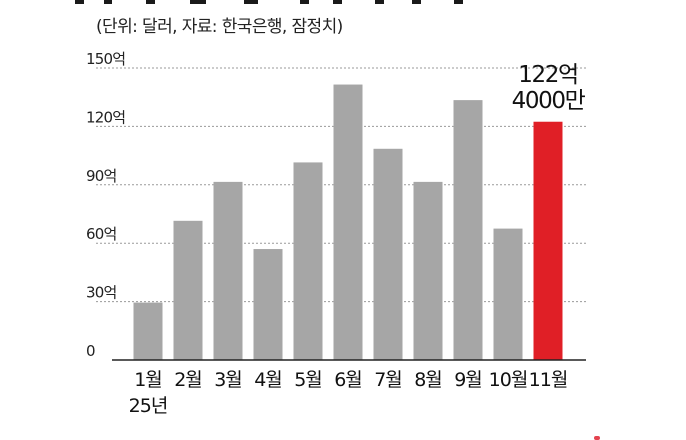  What do you see at coordinates (388, 254) in the screenshot?
I see `bar-7월` at bounding box center [388, 254].